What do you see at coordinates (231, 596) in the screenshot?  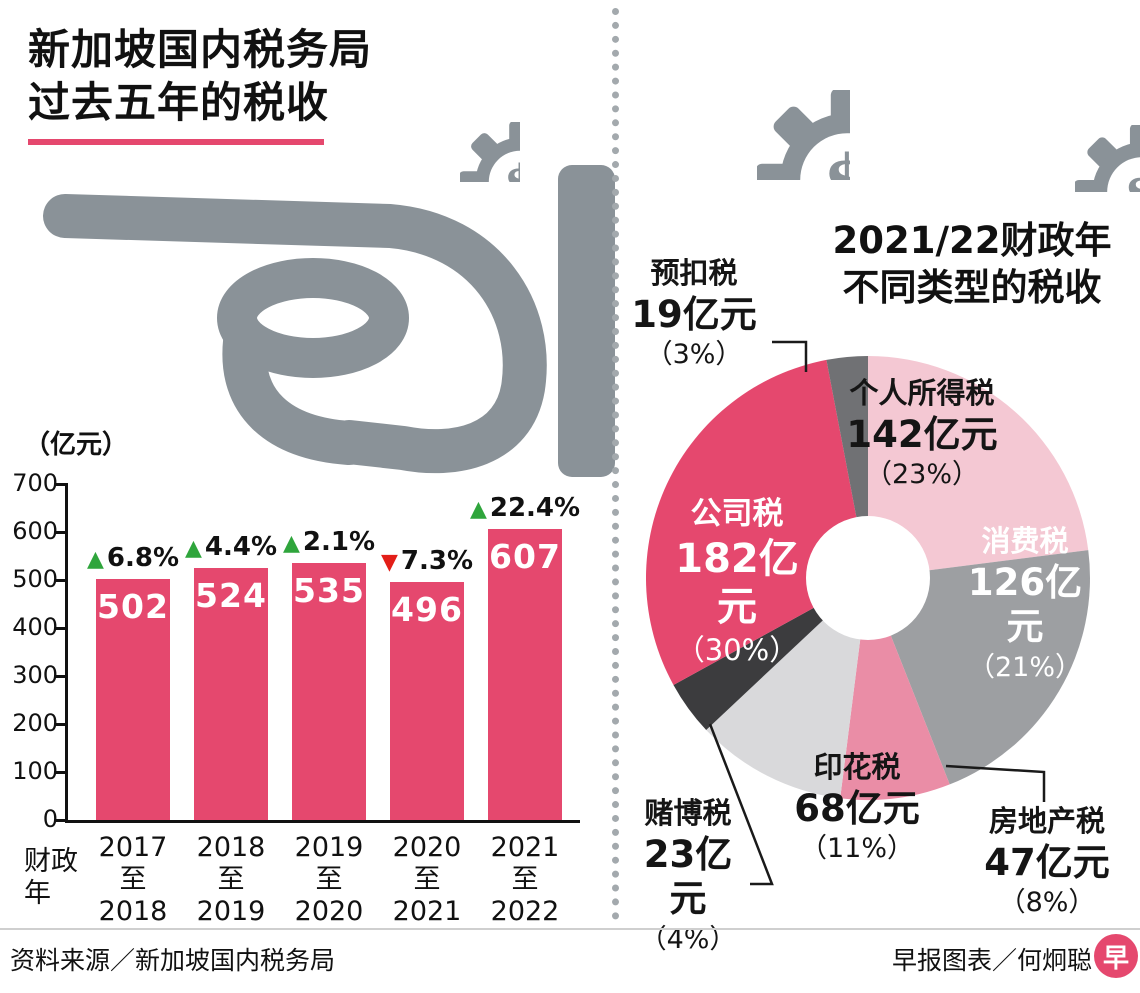 I see `bar-value-label: 524` at bounding box center [231, 596].